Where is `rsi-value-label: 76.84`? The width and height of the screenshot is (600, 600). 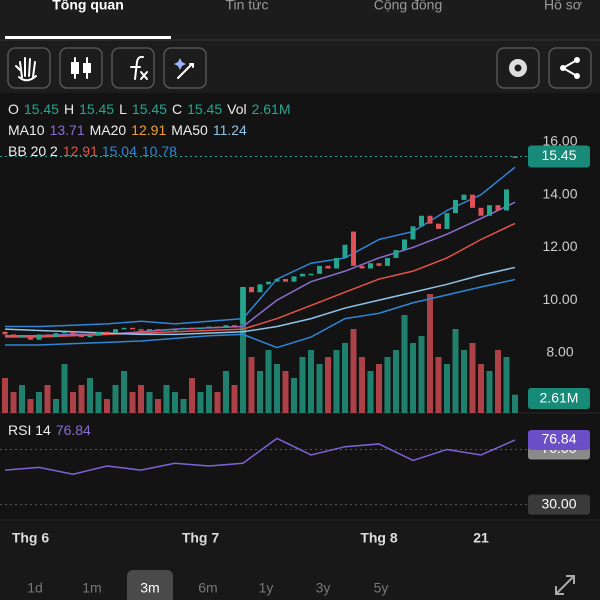 rsi-value-label: 76.84 is located at coordinates (558, 439).